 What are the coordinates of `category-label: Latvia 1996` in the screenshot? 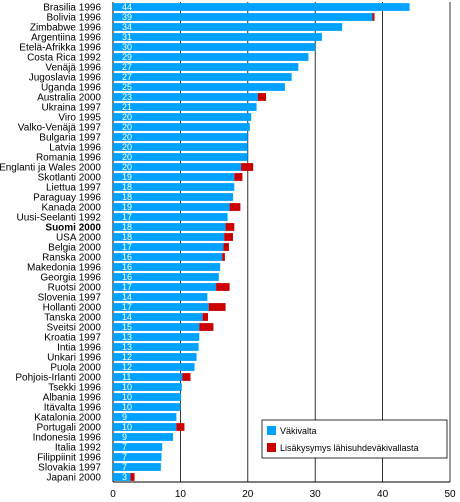 It's located at (75, 148).